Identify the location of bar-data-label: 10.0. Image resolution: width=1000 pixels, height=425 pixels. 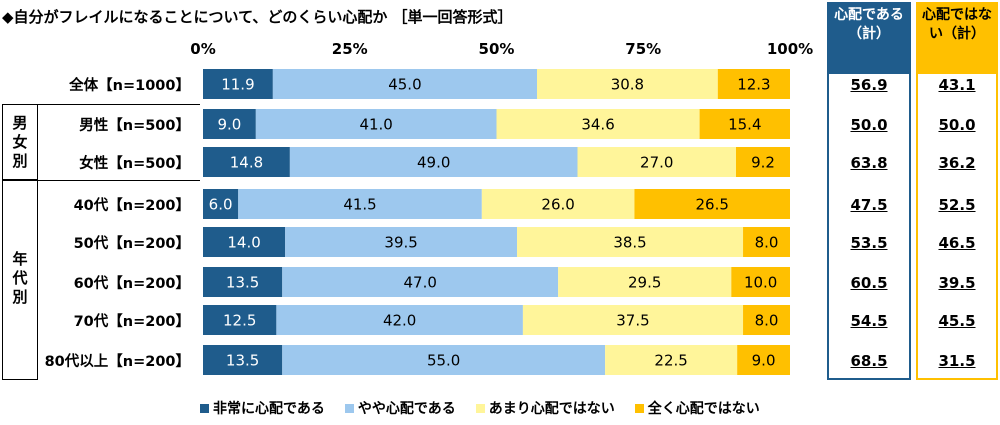
(760, 283).